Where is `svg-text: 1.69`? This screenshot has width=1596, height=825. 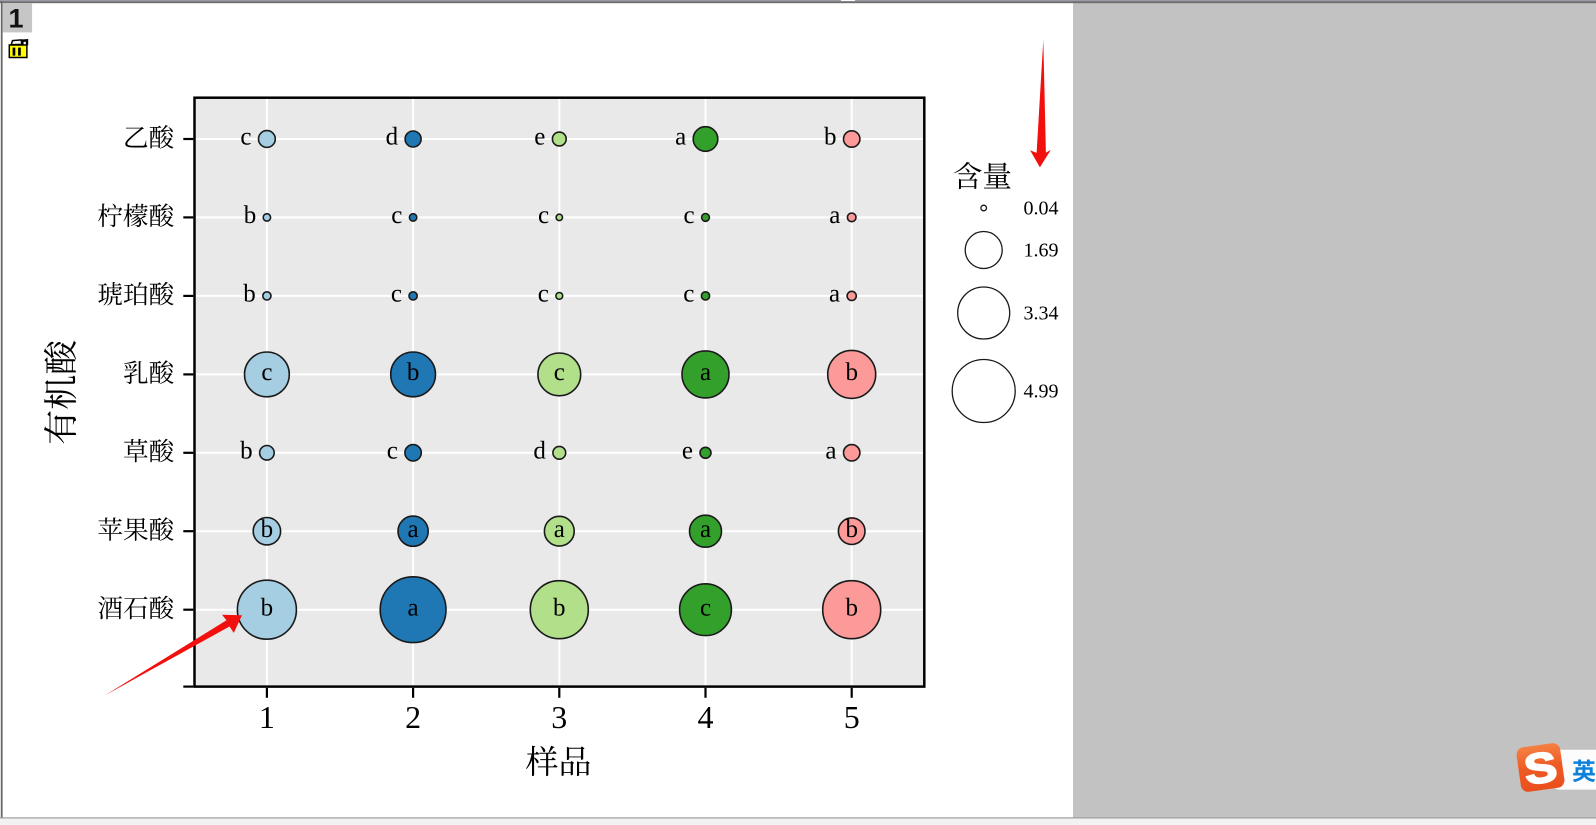
svg-text: 1.69 is located at coordinates (1041, 250).